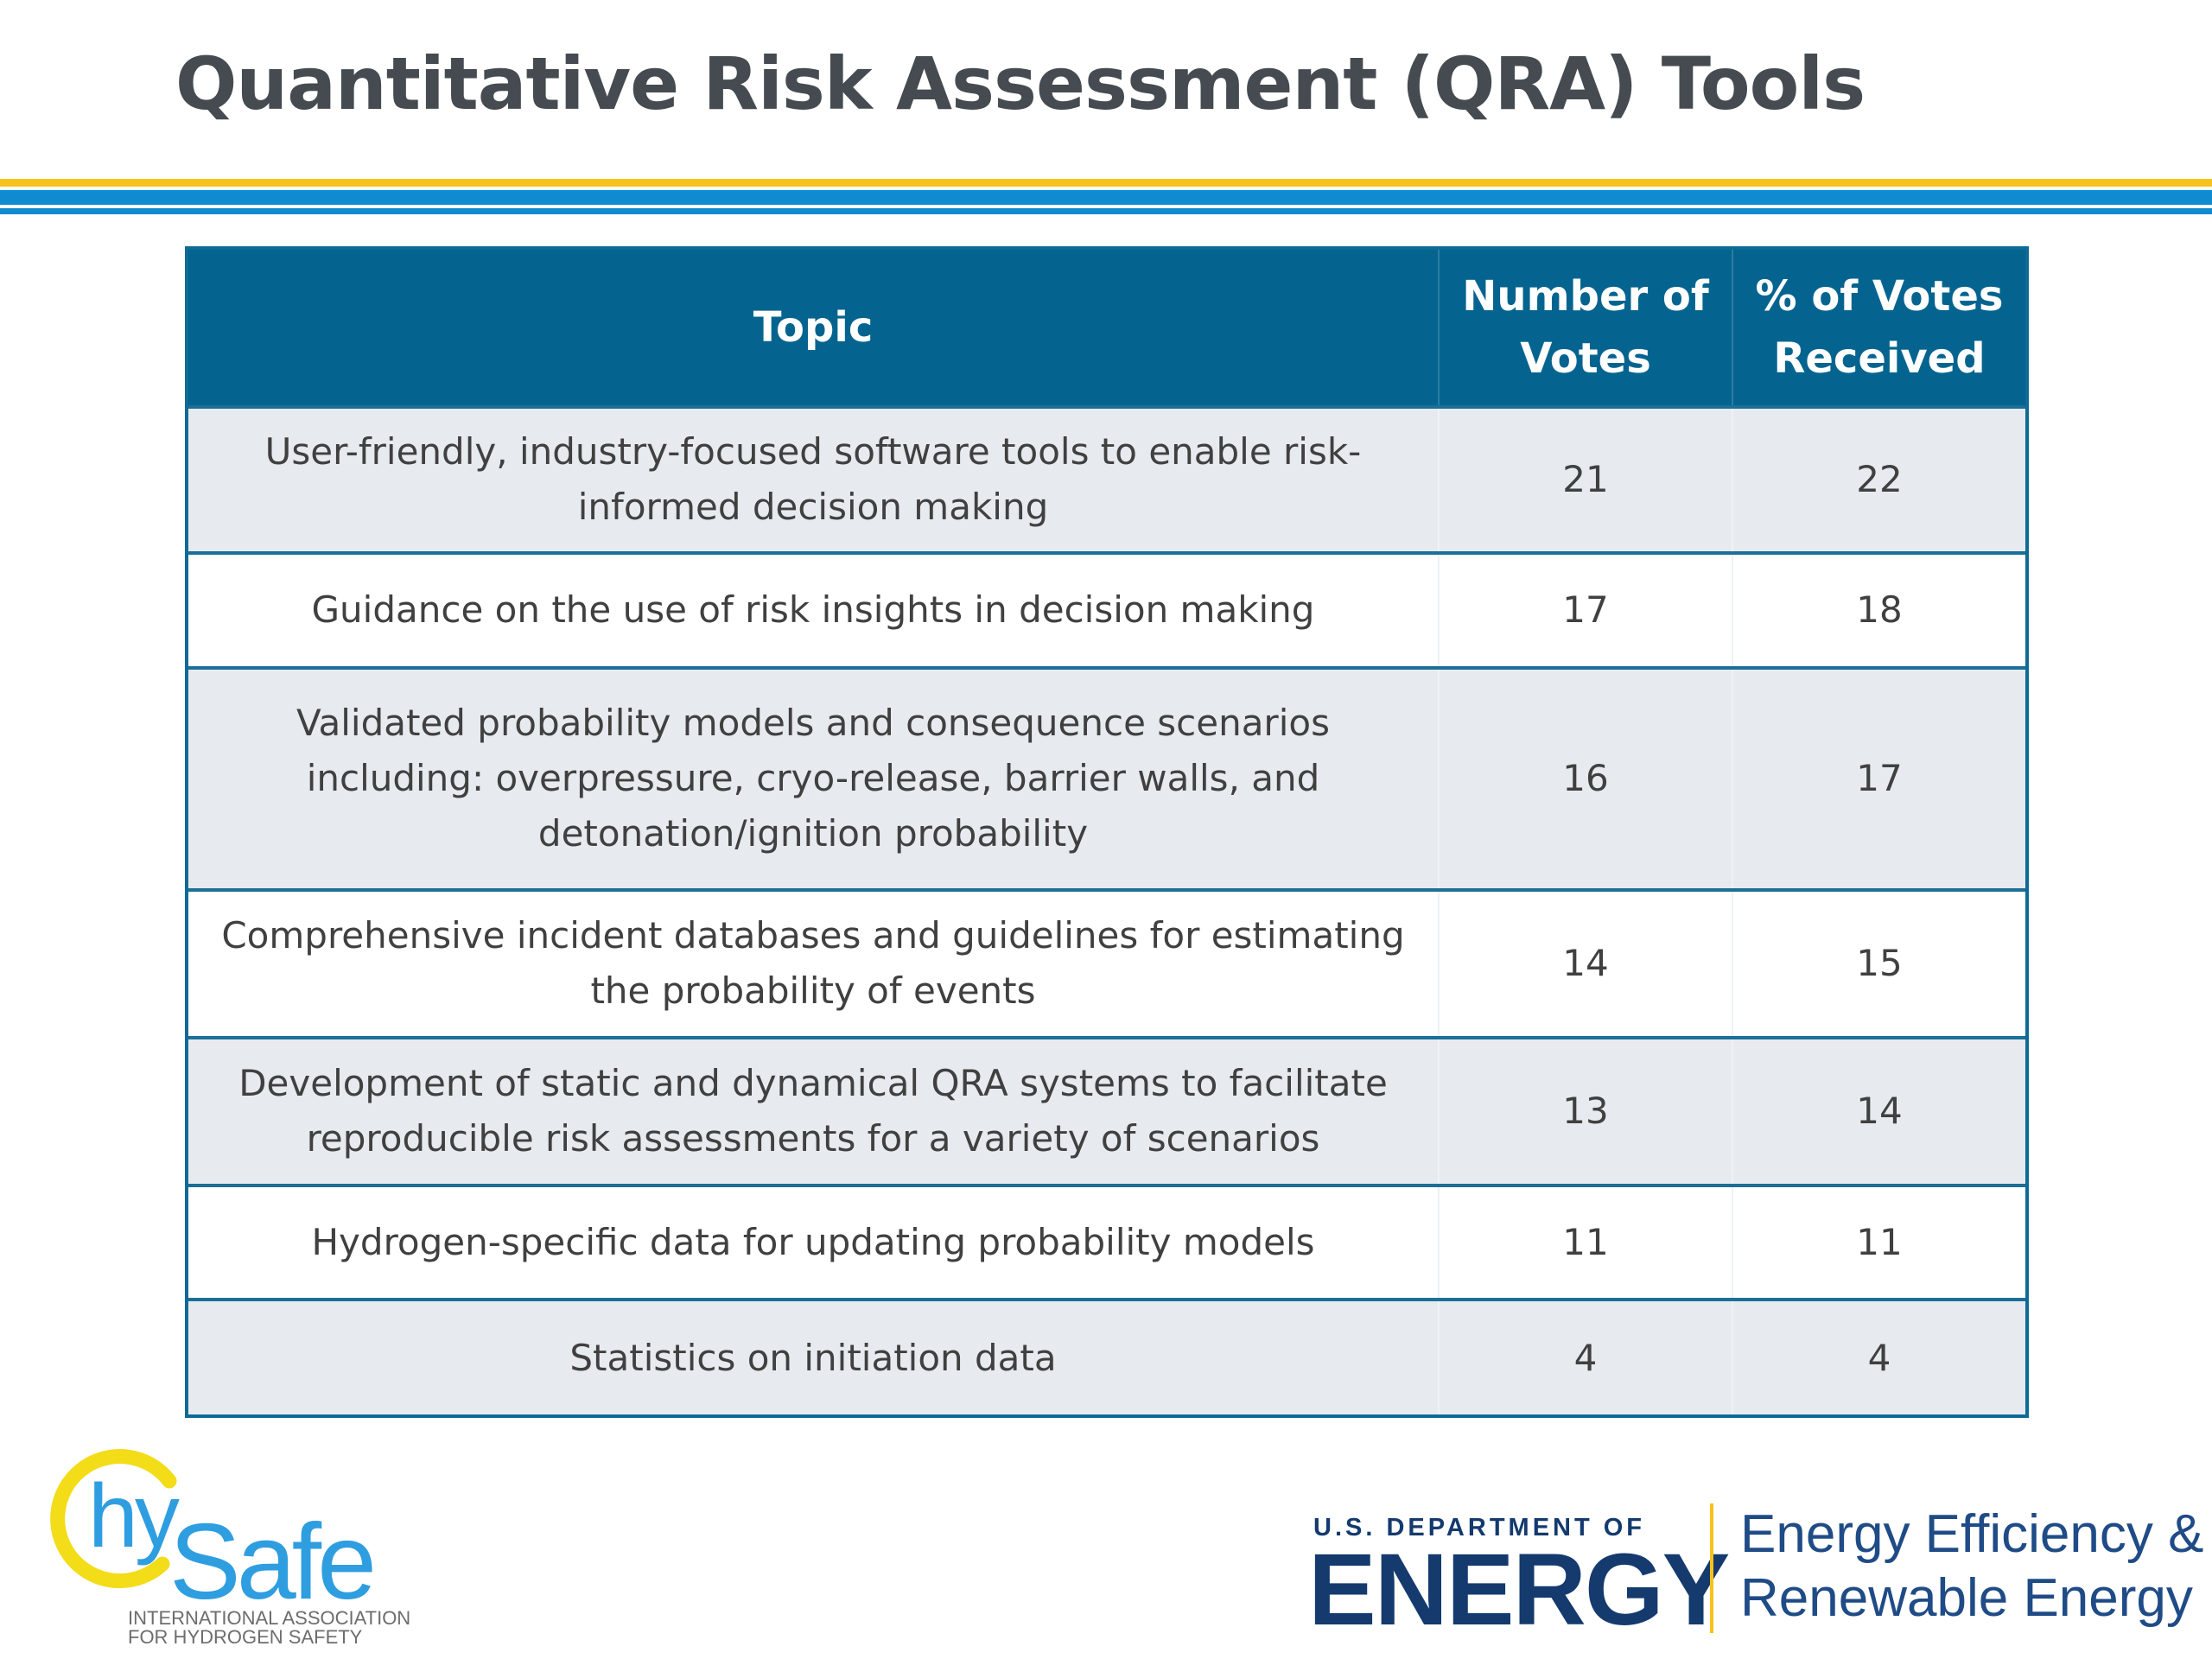  What do you see at coordinates (1021, 83) in the screenshot?
I see `slide-title: Quantitative Risk Assessment (QRA) Tools` at bounding box center [1021, 83].